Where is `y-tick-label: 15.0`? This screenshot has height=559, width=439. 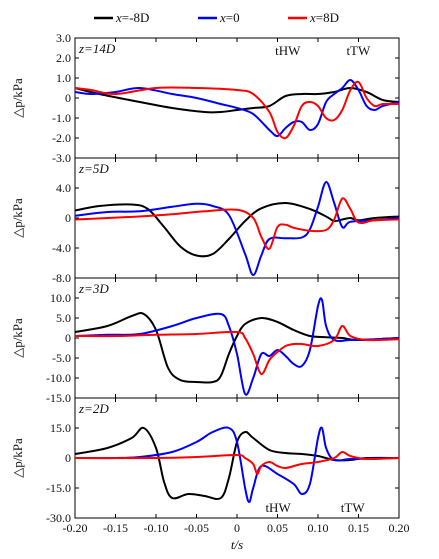
y-tick-label: 15.0 is located at coordinates (60, 428).